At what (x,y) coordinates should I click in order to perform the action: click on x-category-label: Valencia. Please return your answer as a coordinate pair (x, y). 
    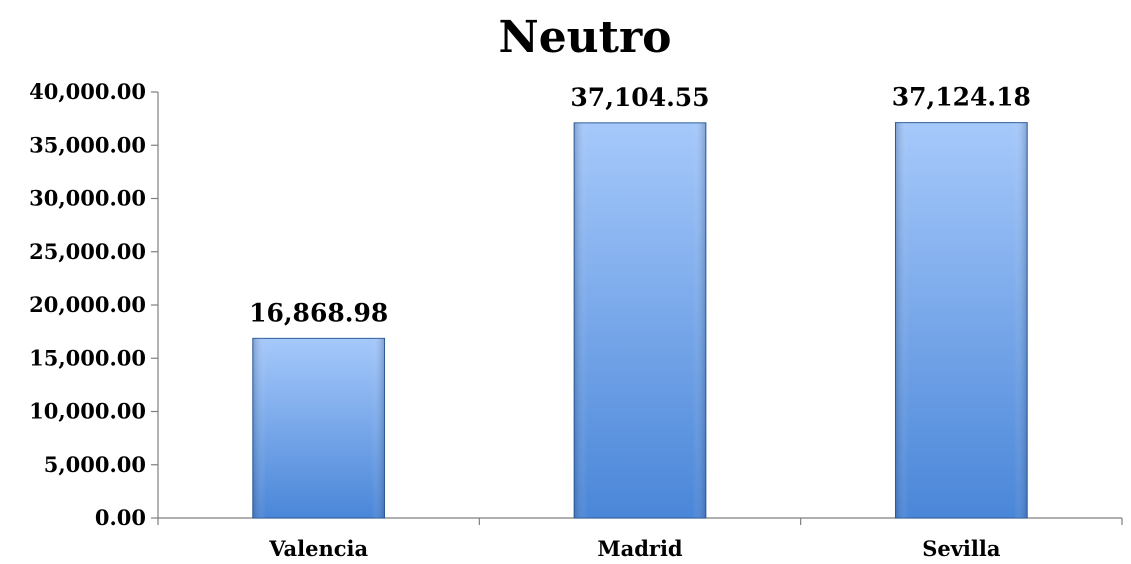
    Looking at the image, I should click on (318, 548).